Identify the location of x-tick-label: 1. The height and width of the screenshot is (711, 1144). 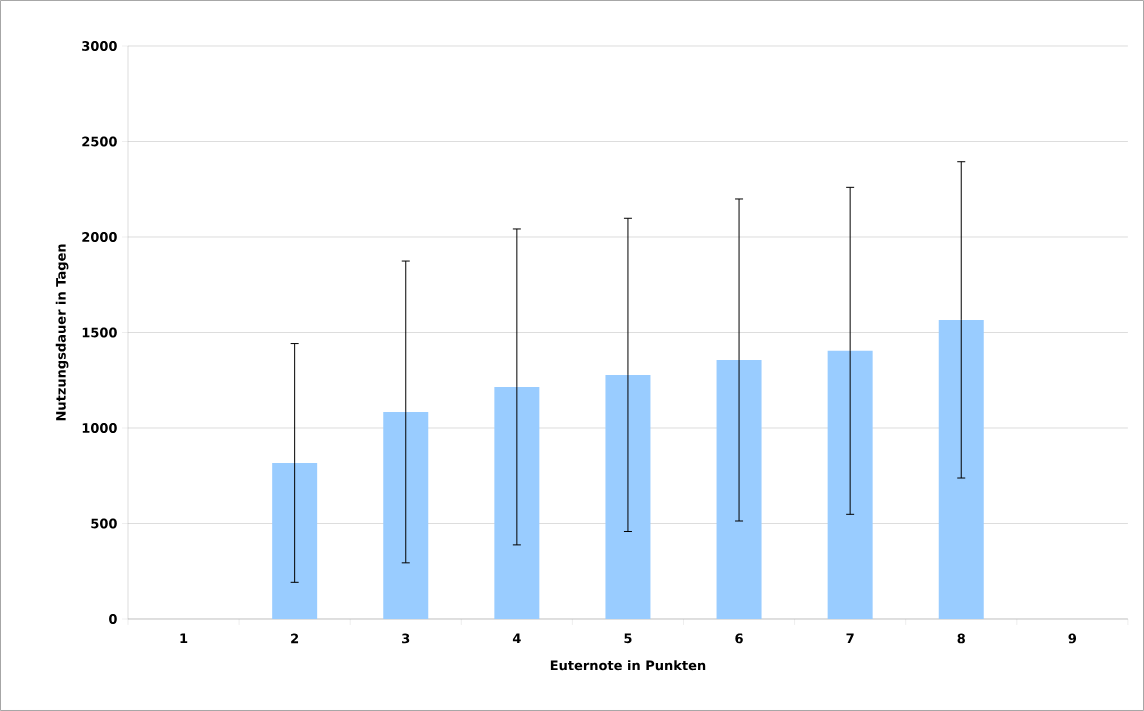
(184, 638).